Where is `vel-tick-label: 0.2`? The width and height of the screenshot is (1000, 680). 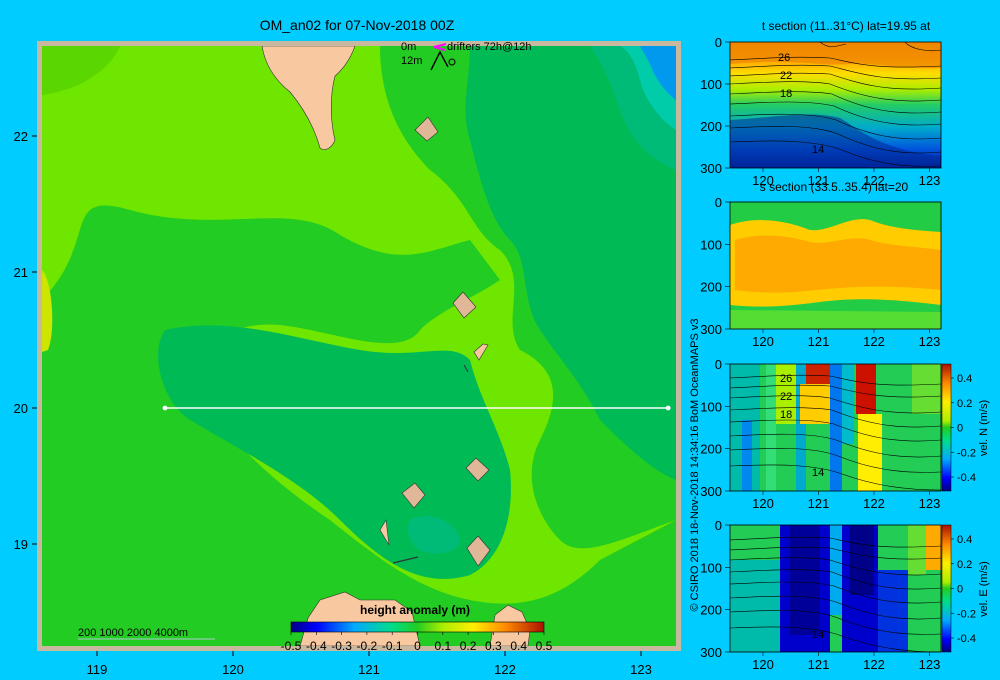 vel-tick-label: 0.2 is located at coordinates (964, 404).